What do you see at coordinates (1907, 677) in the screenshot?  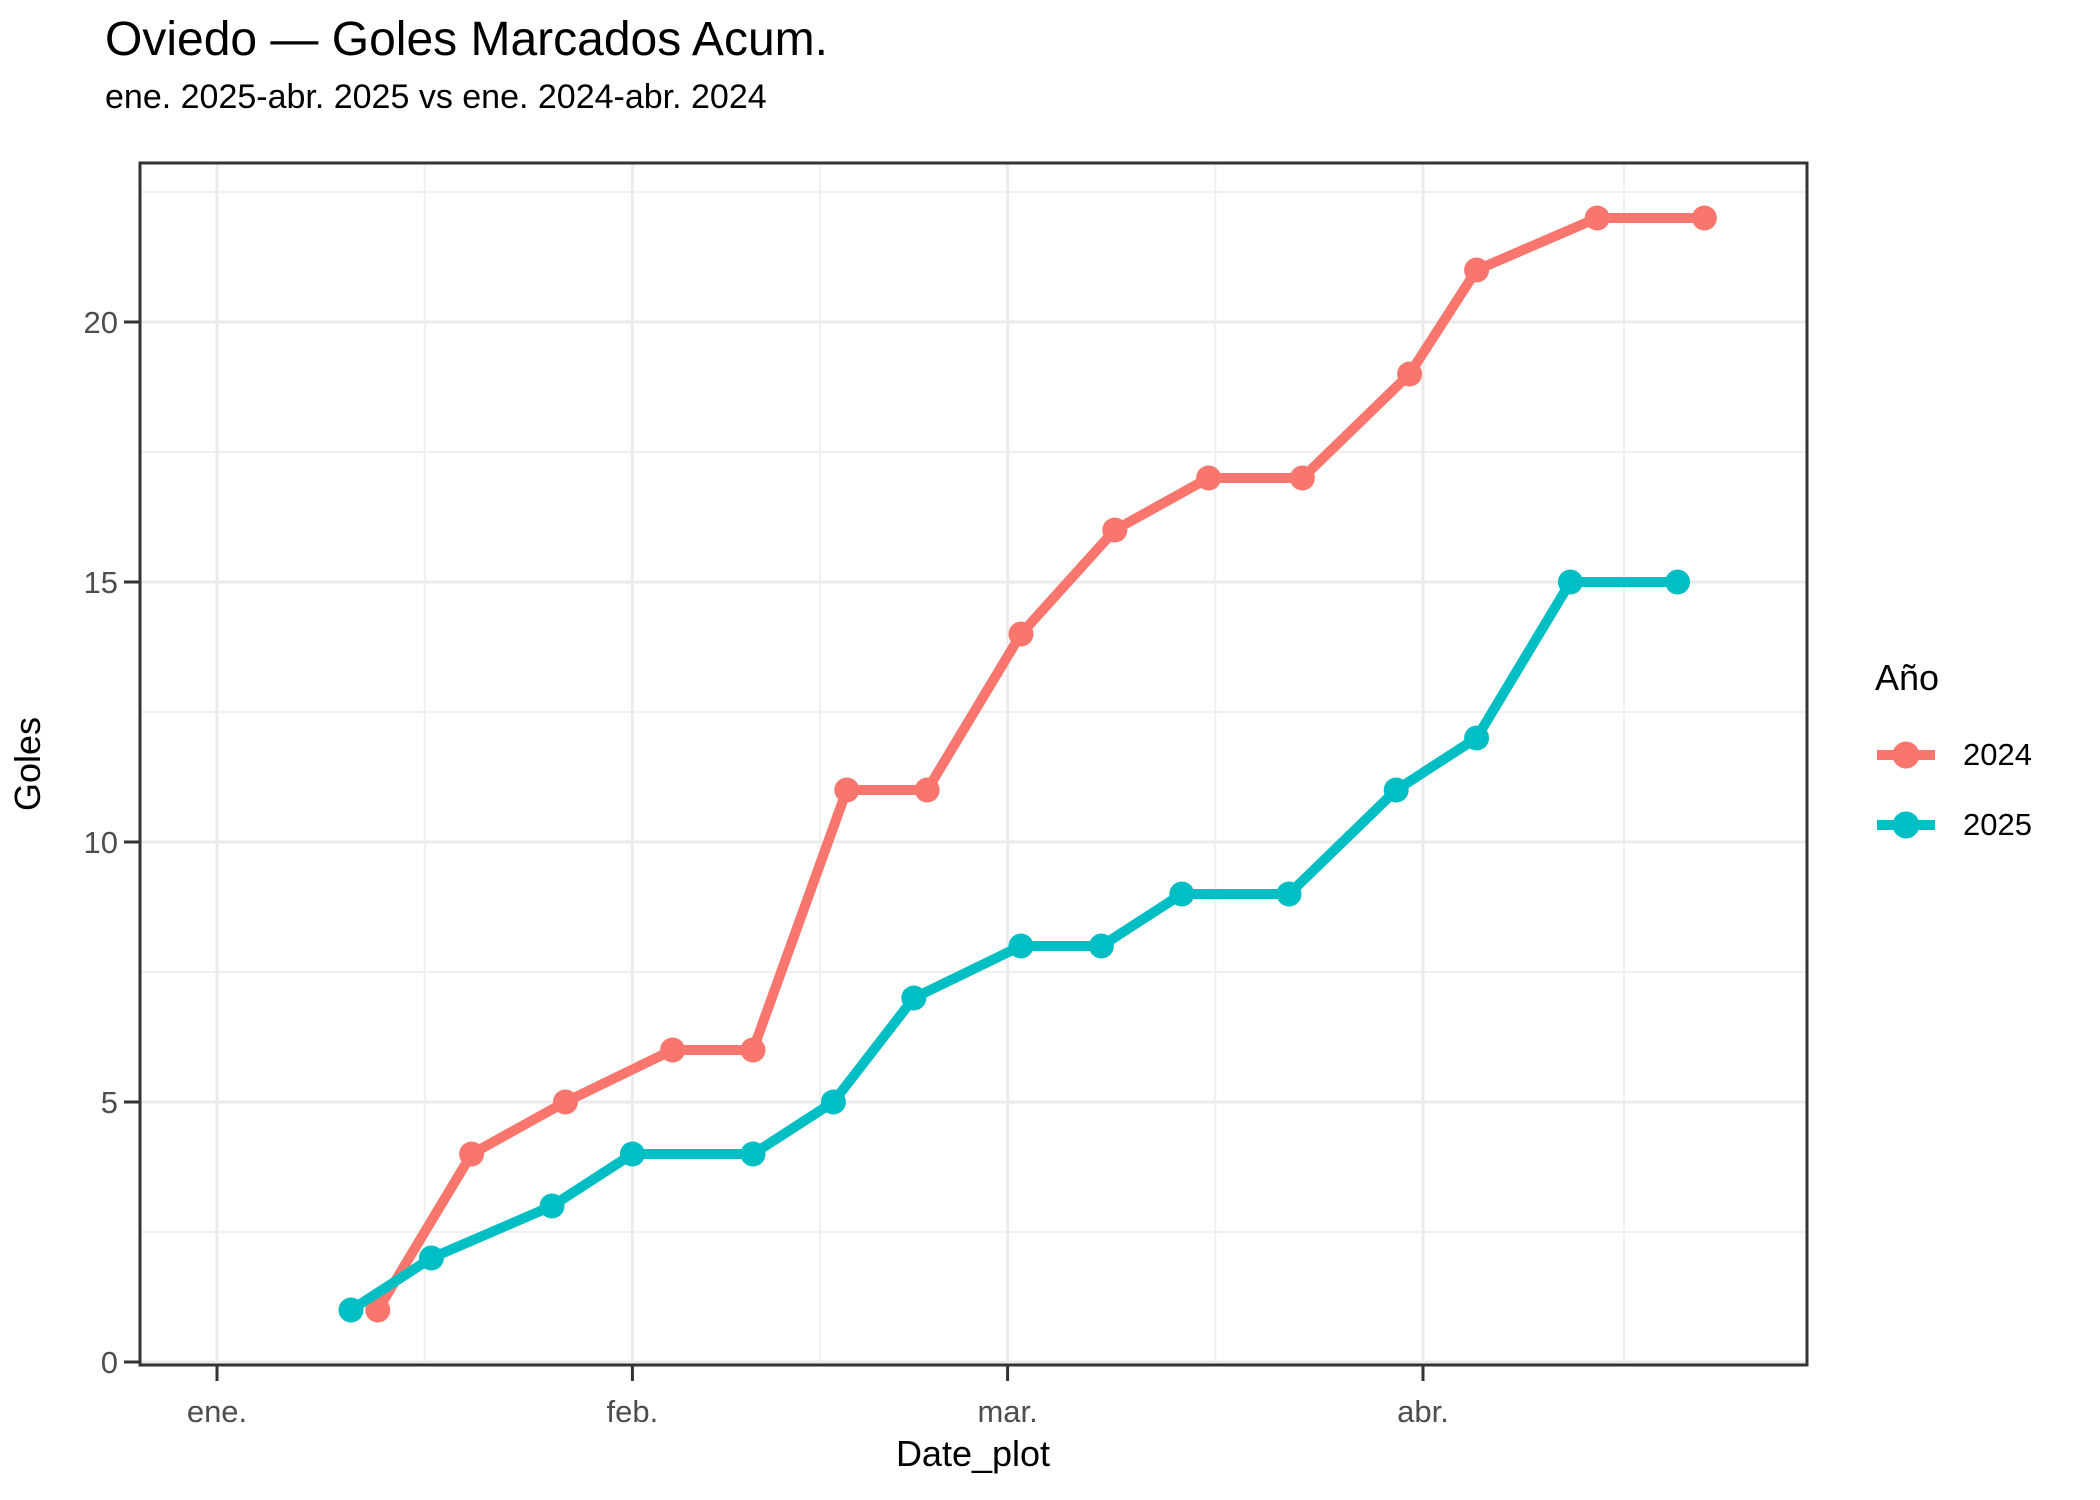 I see `legend-title: Año` at bounding box center [1907, 677].